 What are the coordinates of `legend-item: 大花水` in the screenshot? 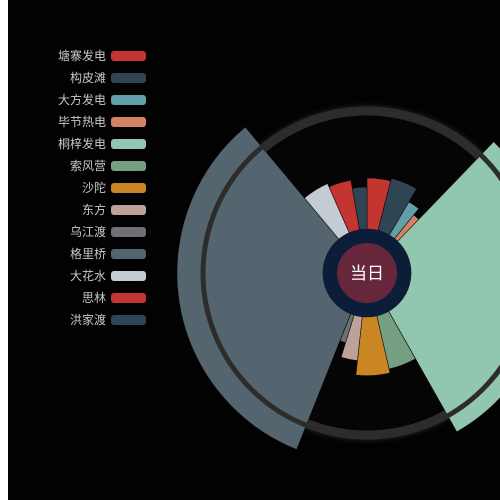 It's located at (78, 277).